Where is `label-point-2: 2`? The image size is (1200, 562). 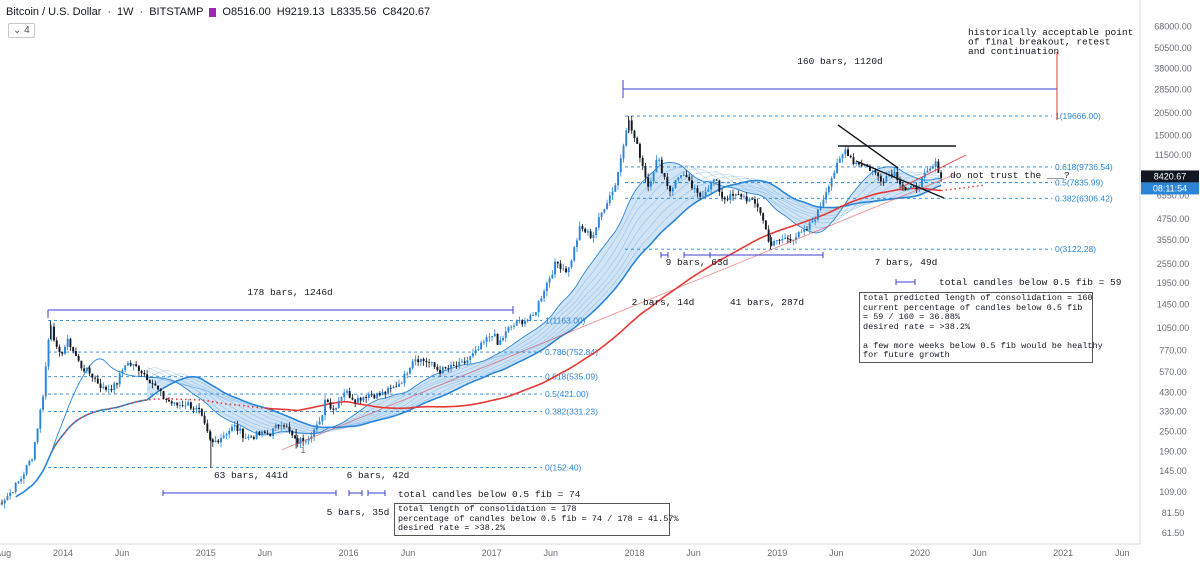
label-point-2: 2 is located at coordinates (788, 239).